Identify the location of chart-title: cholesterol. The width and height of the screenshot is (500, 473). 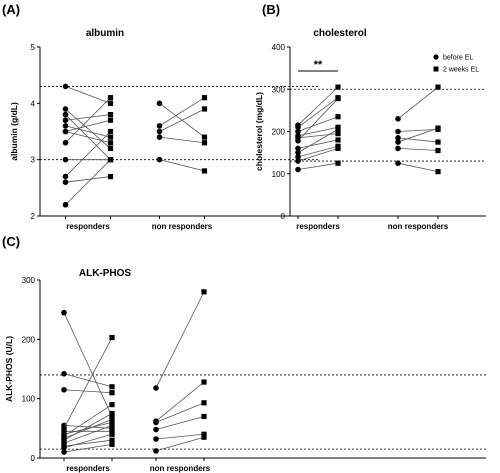
(340, 33).